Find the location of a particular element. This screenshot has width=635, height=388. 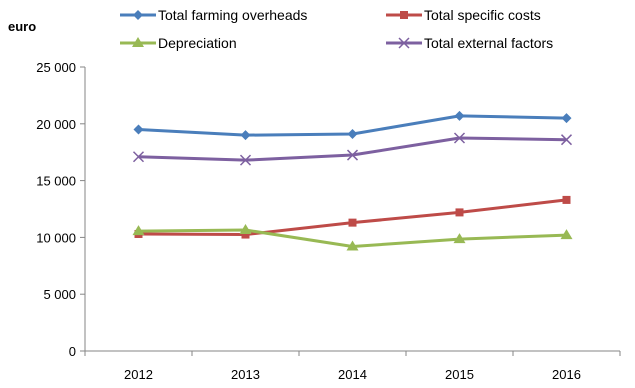

y-tick-label: 20 000 is located at coordinates (56, 124).